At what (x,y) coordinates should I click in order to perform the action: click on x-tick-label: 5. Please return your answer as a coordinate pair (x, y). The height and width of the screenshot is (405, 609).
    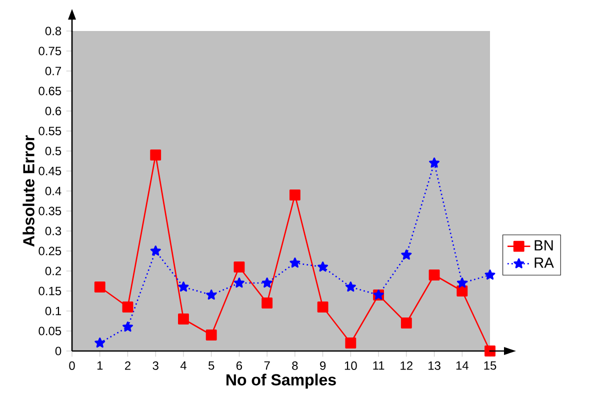
    Looking at the image, I should click on (211, 365).